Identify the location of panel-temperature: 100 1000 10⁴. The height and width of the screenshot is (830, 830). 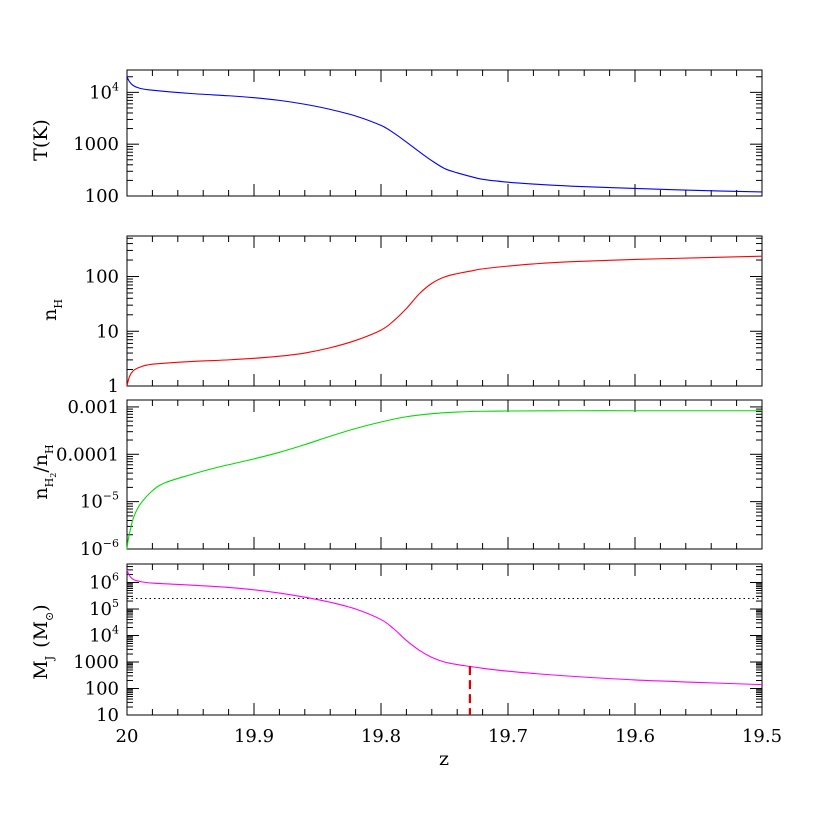
(418, 138).